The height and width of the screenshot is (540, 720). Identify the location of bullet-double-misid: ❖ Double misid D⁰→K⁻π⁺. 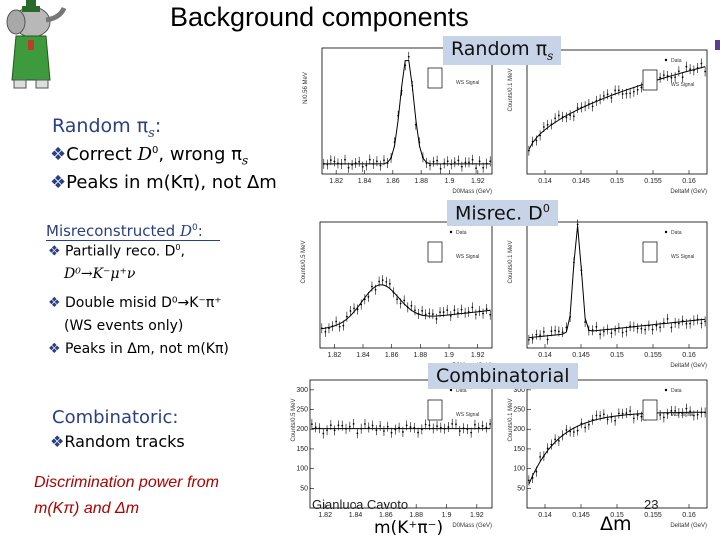
(135, 303).